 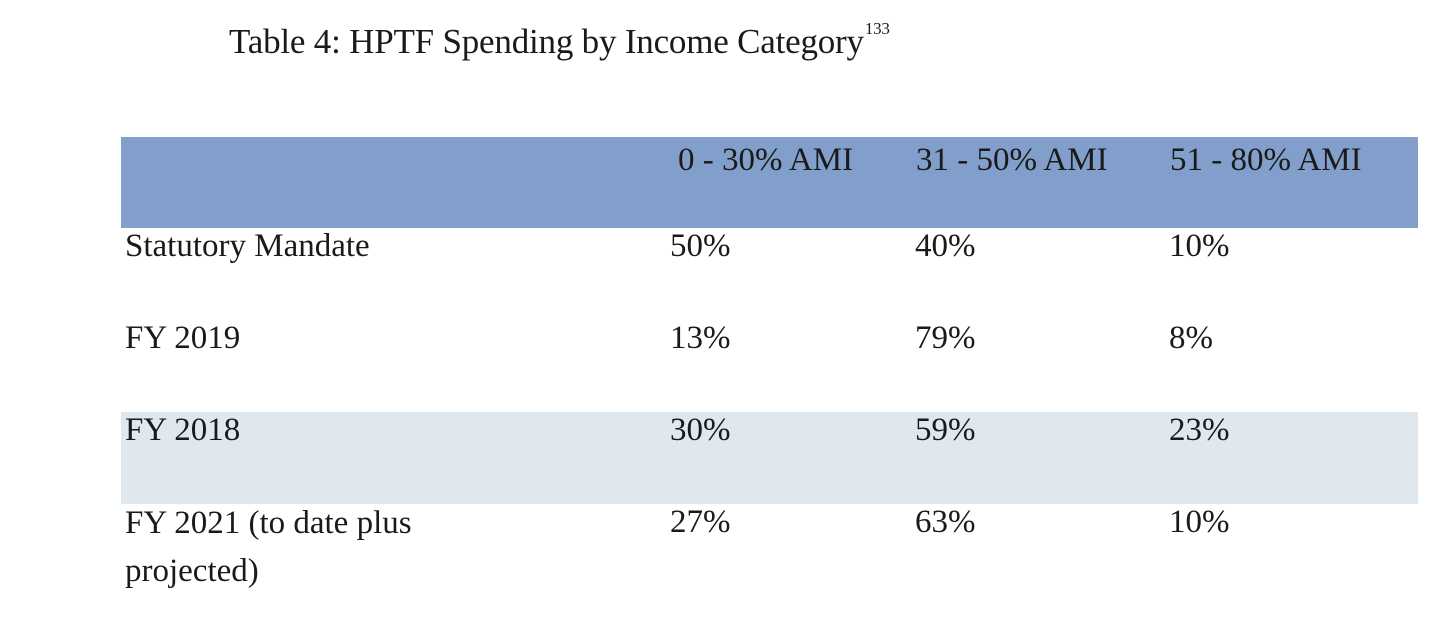 I want to click on row-label: Statutory Mandate, so click(x=247, y=246).